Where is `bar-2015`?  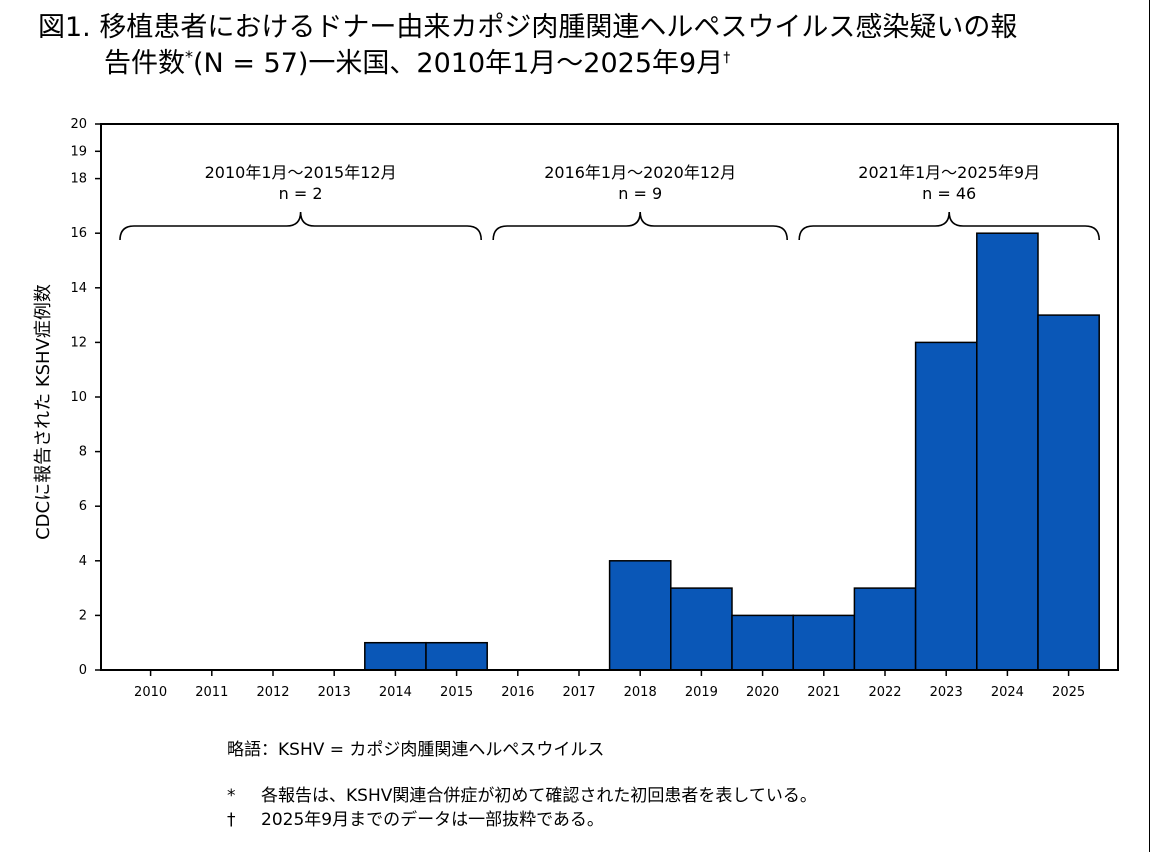
bar-2015 is located at coordinates (456, 656).